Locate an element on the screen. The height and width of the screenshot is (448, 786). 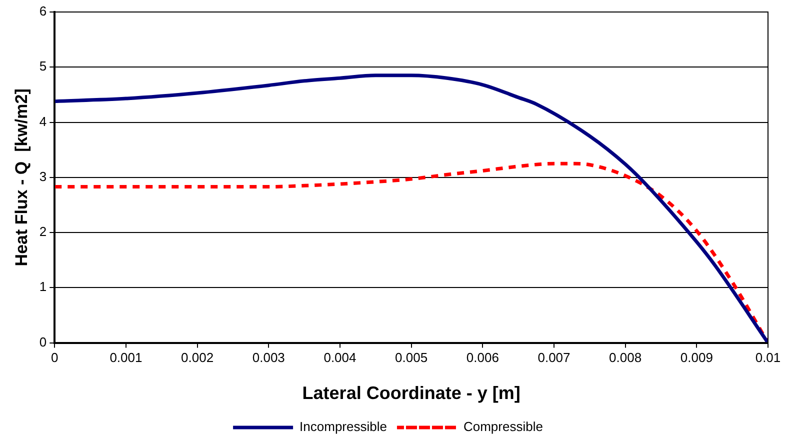
x-tick-label: 0.006 is located at coordinates (482, 358).